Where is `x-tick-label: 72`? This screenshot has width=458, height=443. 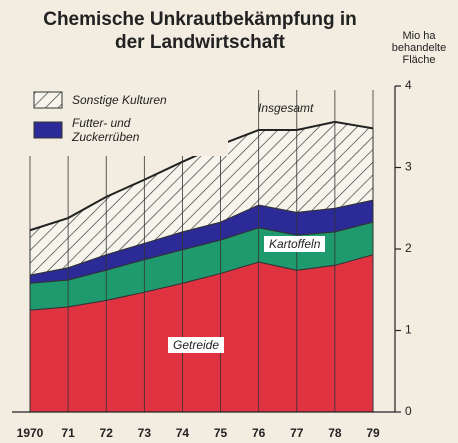
x-tick-label: 72 is located at coordinates (107, 433).